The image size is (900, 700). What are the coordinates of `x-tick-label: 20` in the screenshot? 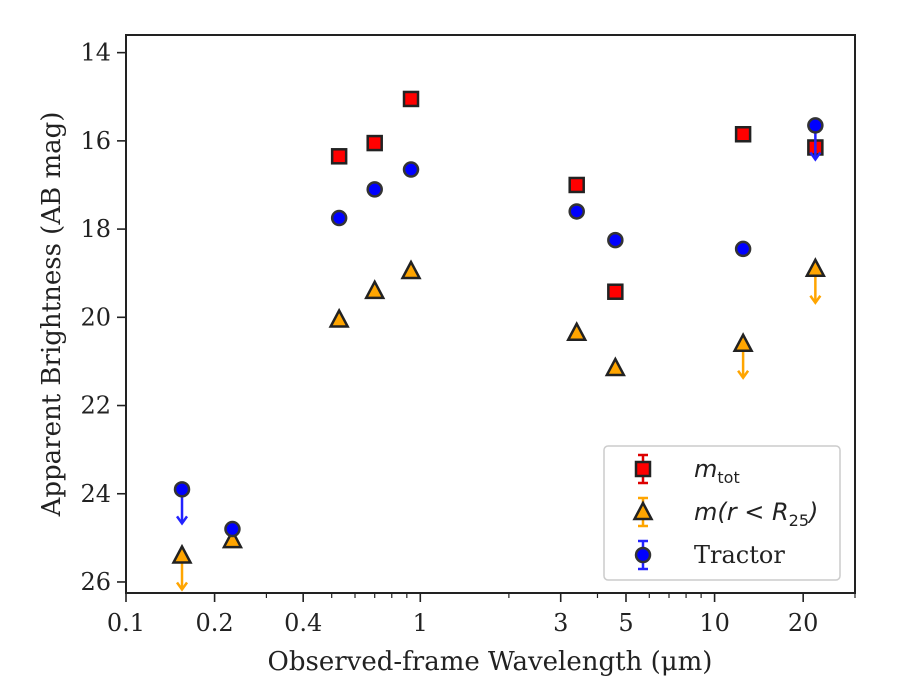 It's located at (803, 623).